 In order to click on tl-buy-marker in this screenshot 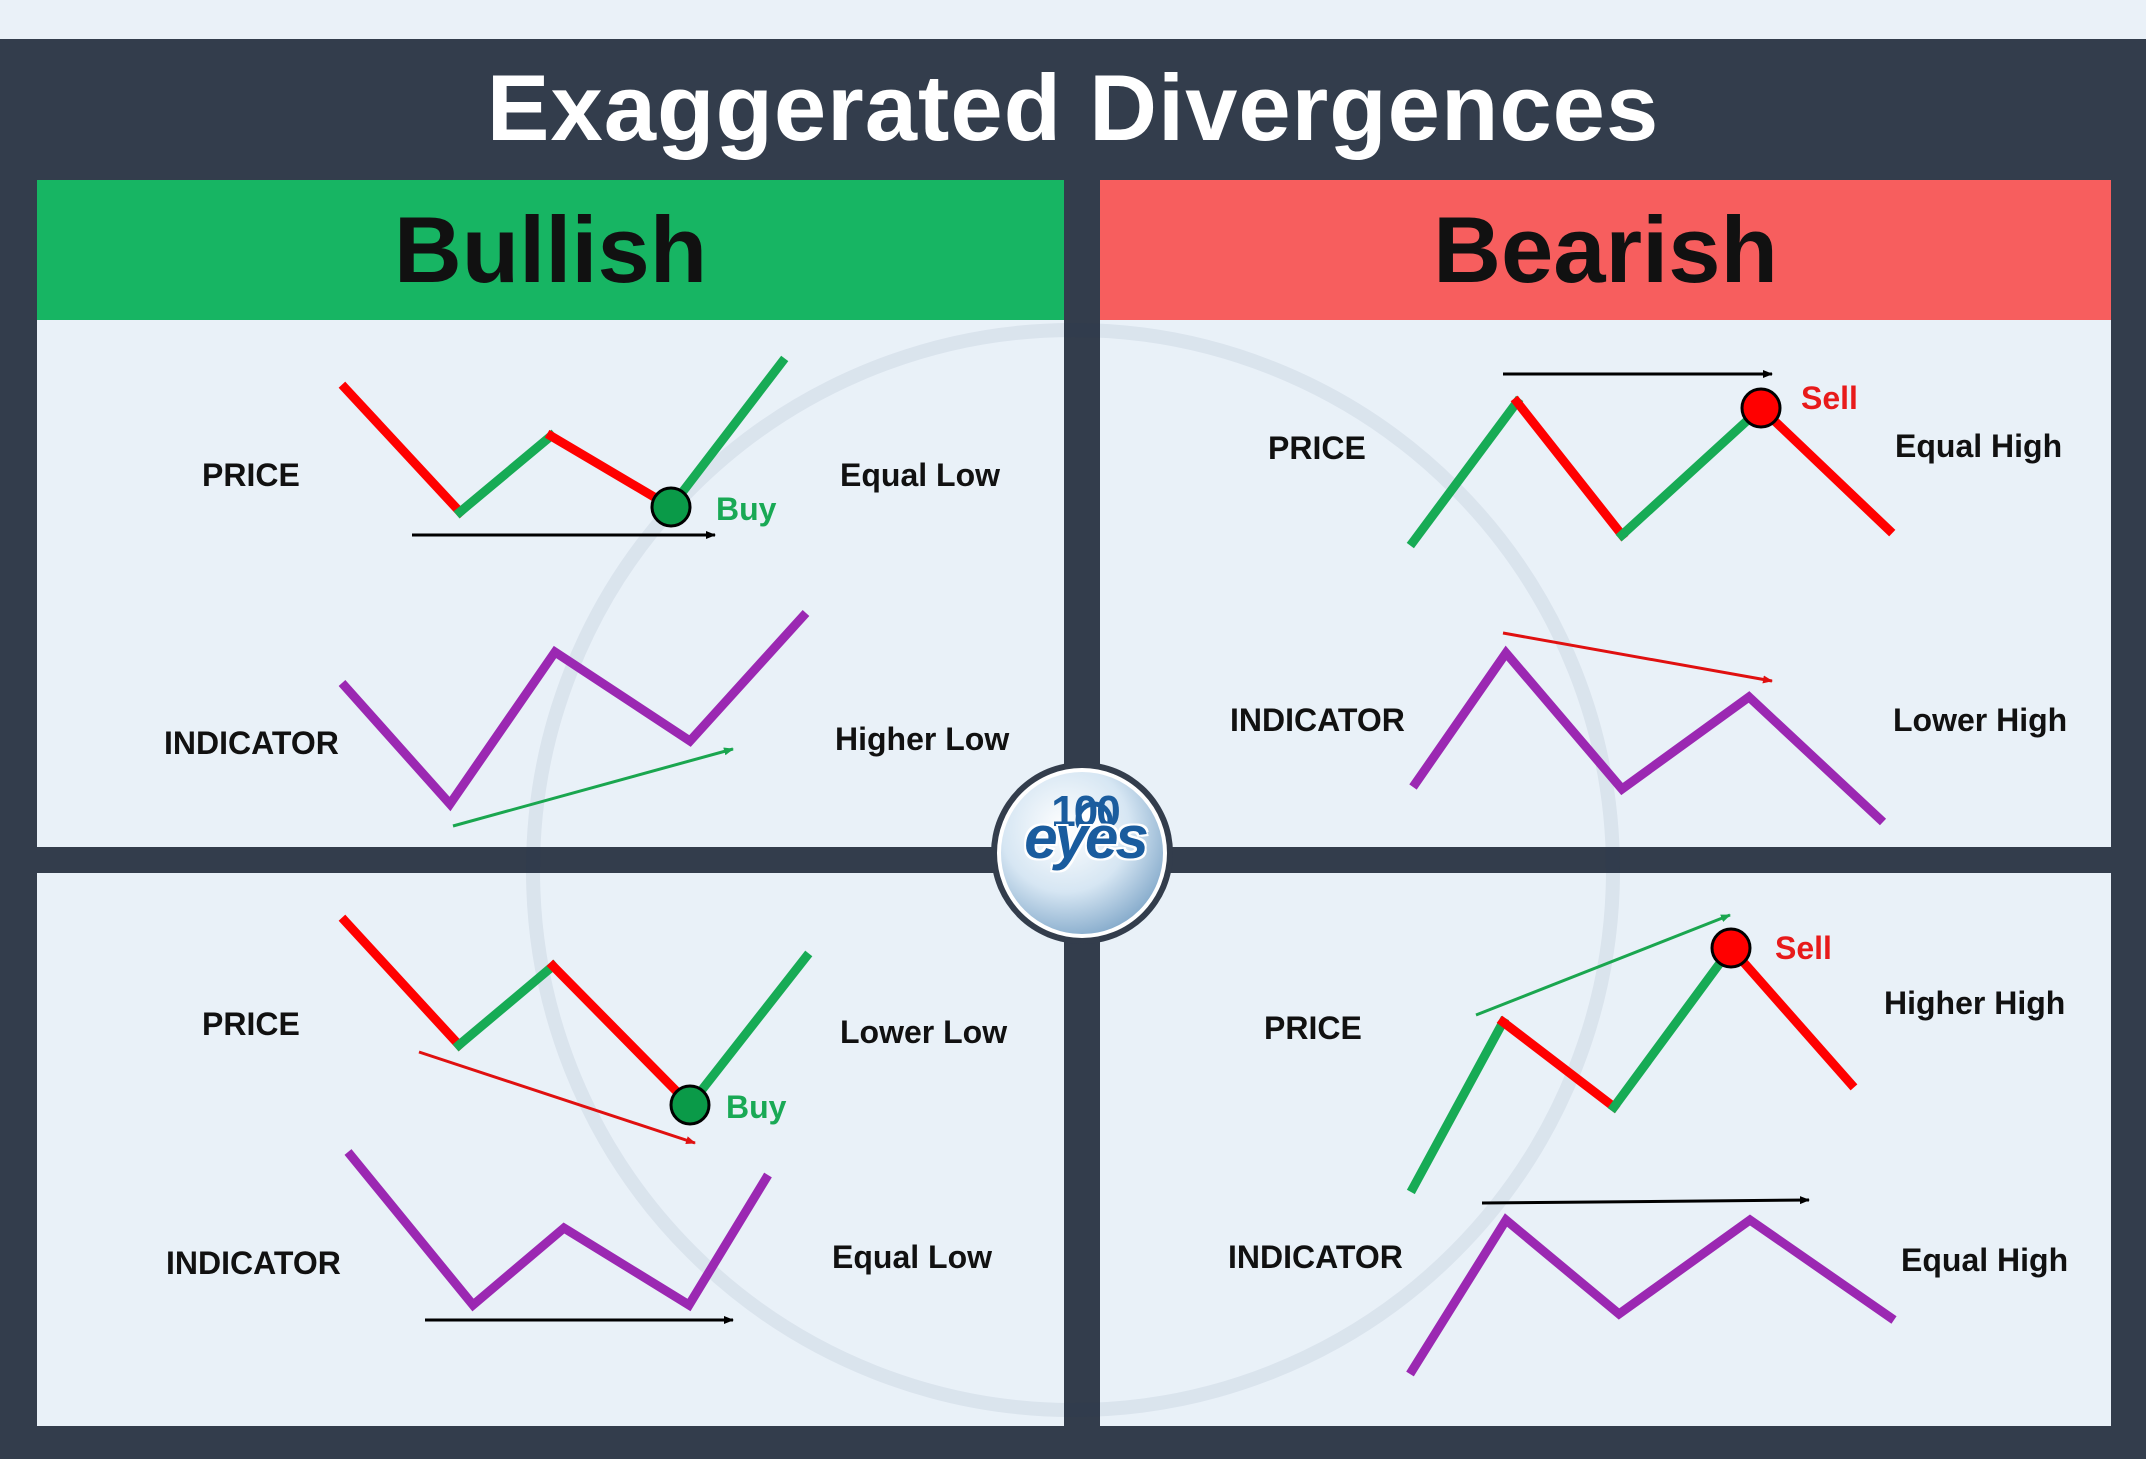, I will do `click(671, 507)`.